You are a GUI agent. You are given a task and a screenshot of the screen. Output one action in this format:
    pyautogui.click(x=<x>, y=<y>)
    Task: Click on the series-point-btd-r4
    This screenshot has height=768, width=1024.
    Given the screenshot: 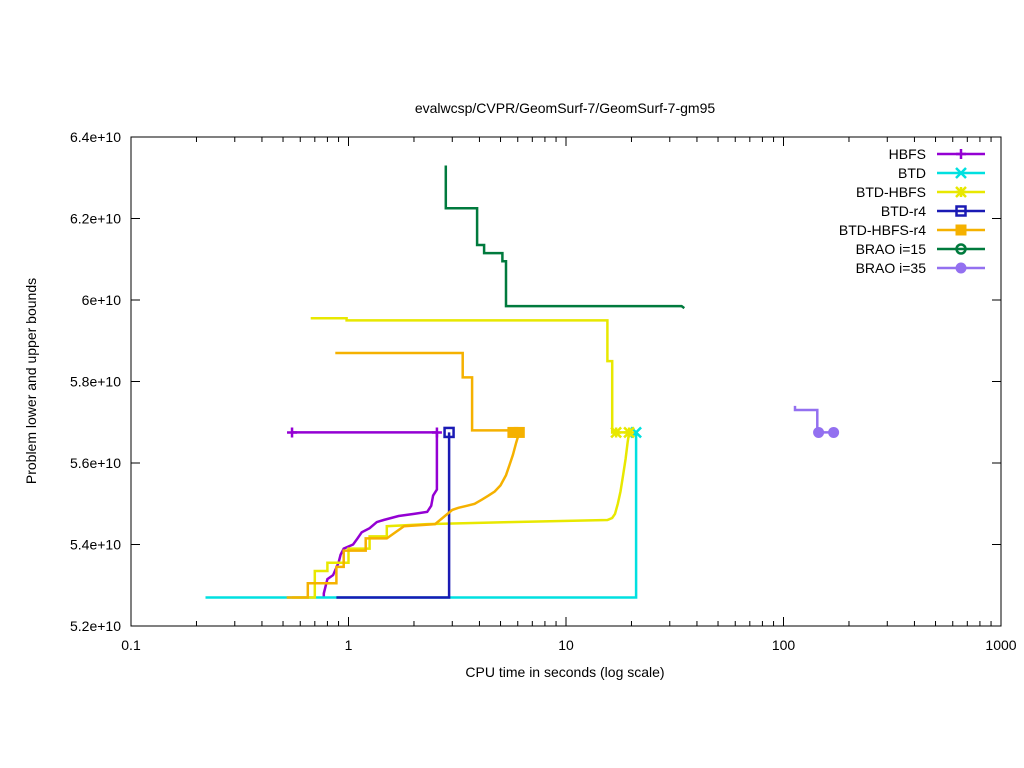 What is the action you would take?
    pyautogui.click(x=449, y=432)
    